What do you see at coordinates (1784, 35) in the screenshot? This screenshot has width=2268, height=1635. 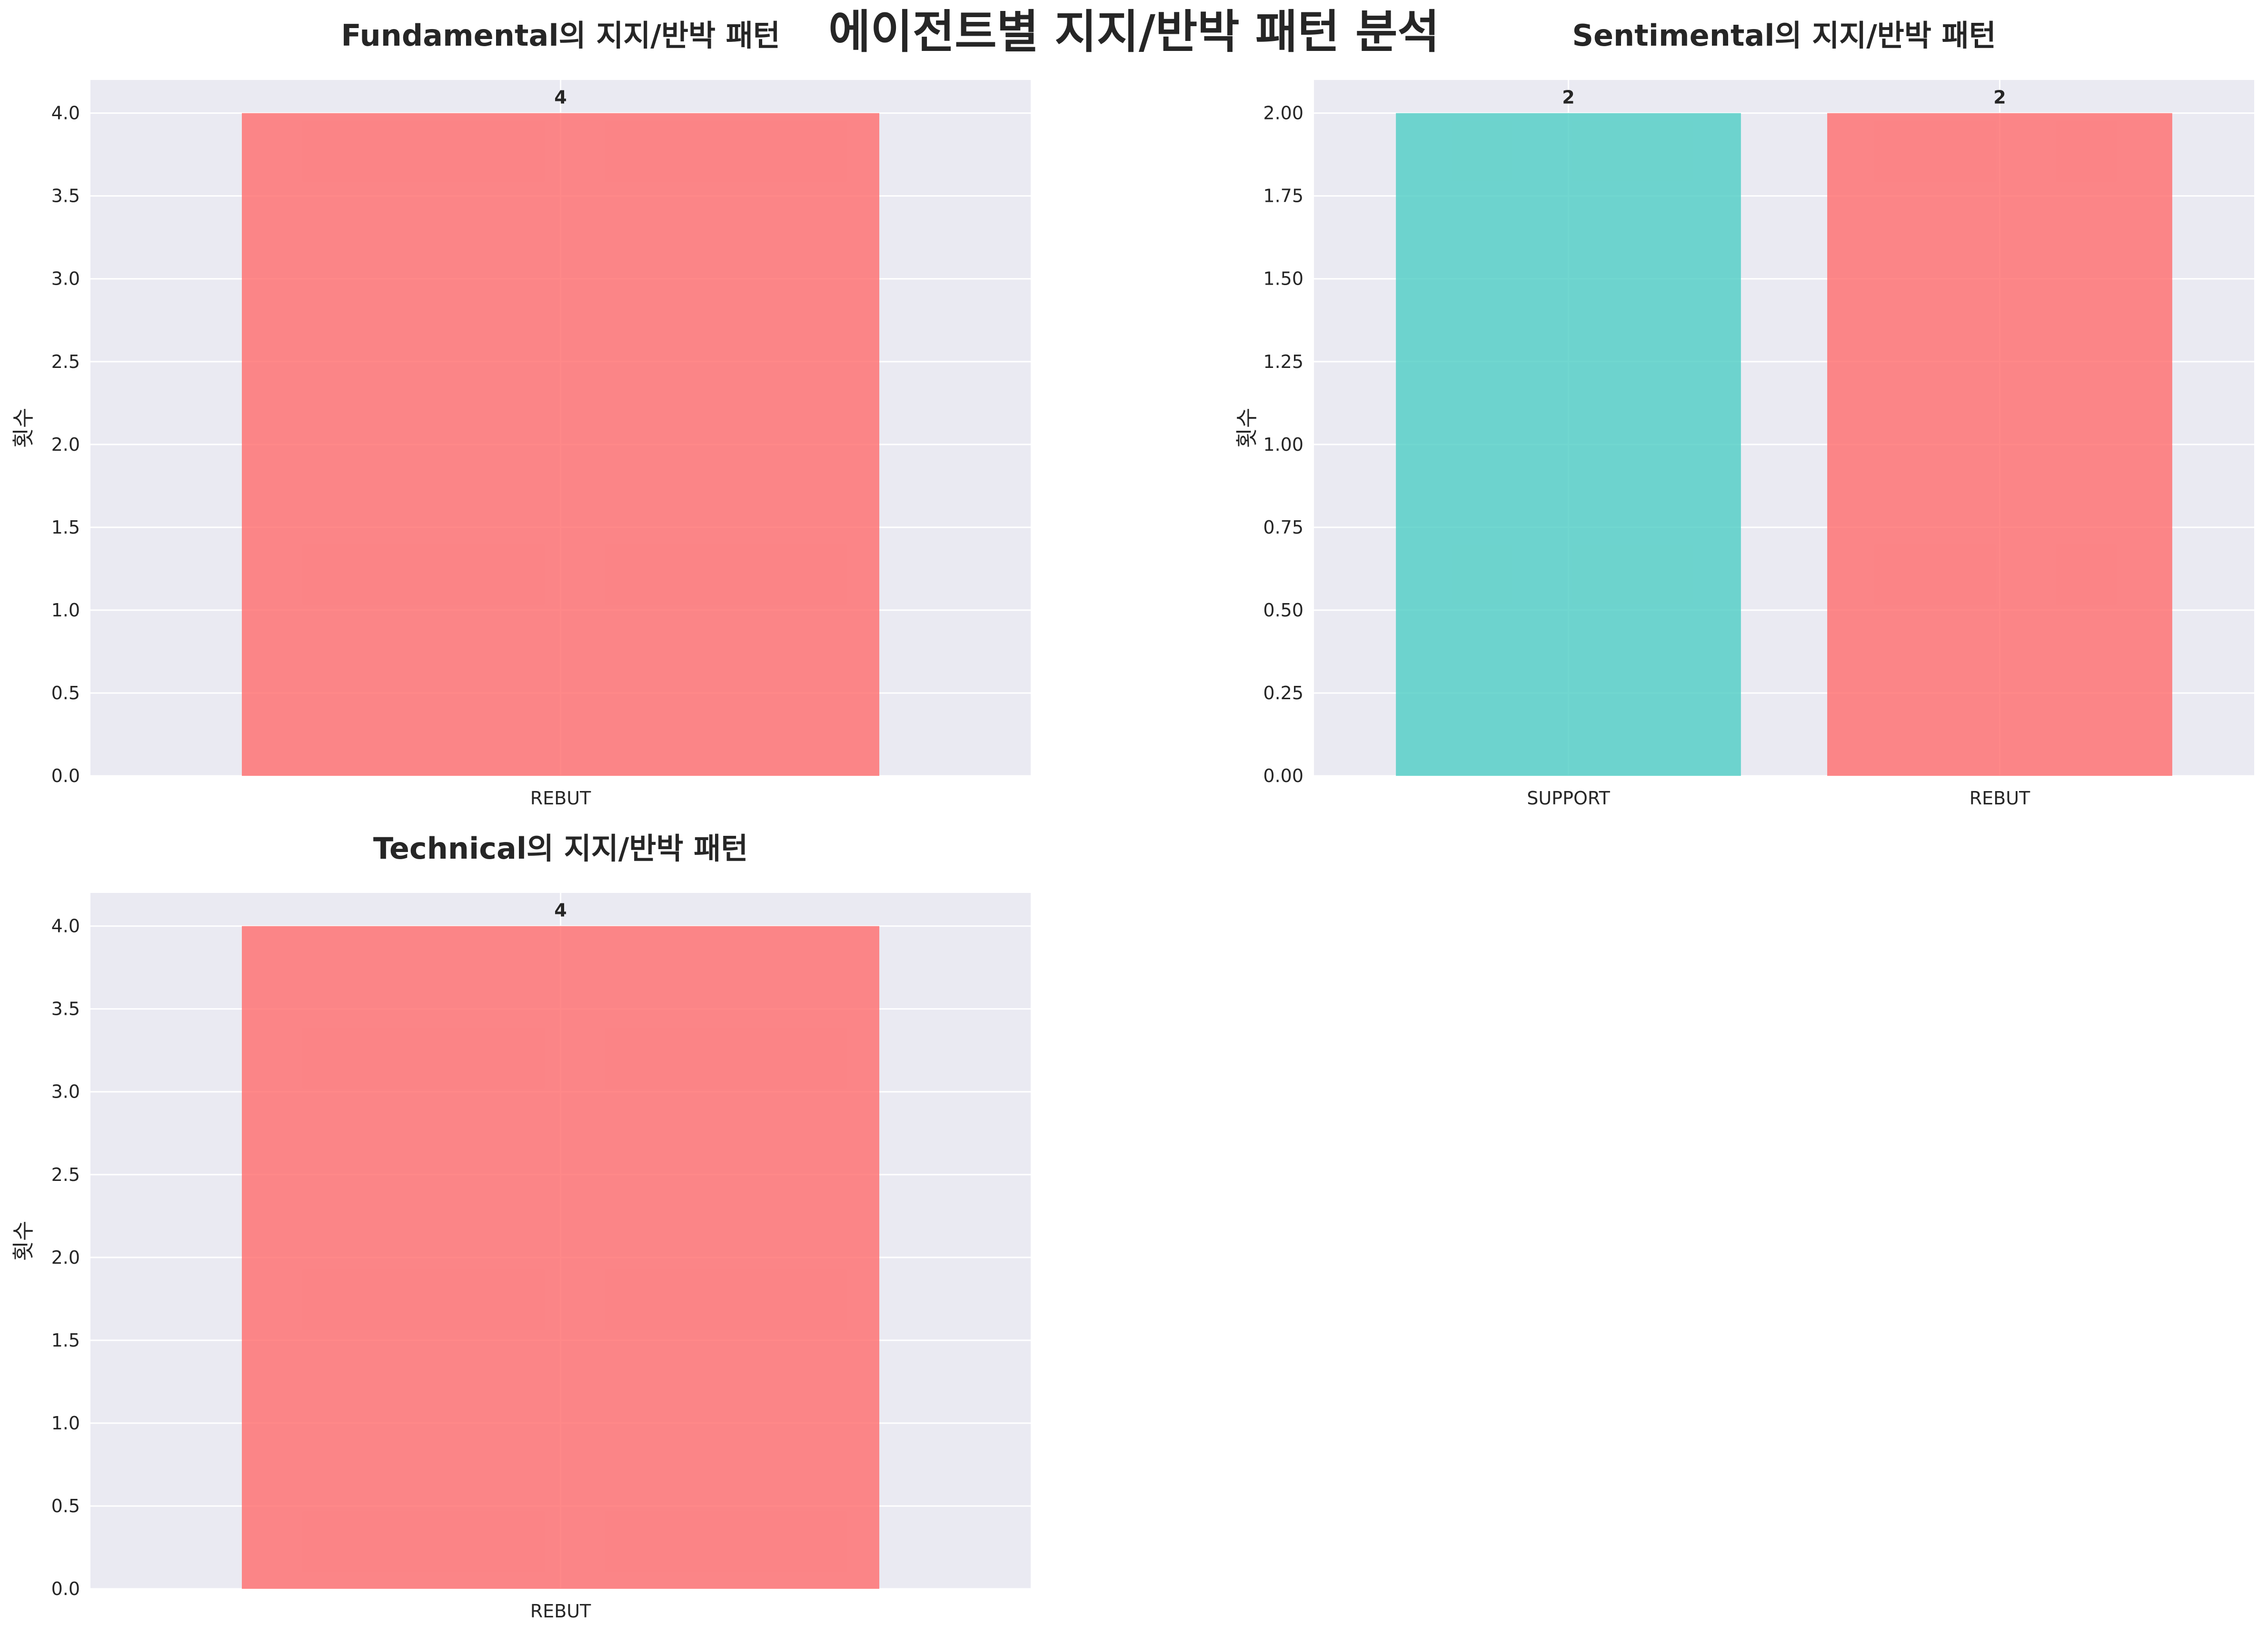 I see `panel-title: Sentimental의 지지/반박 패턴` at bounding box center [1784, 35].